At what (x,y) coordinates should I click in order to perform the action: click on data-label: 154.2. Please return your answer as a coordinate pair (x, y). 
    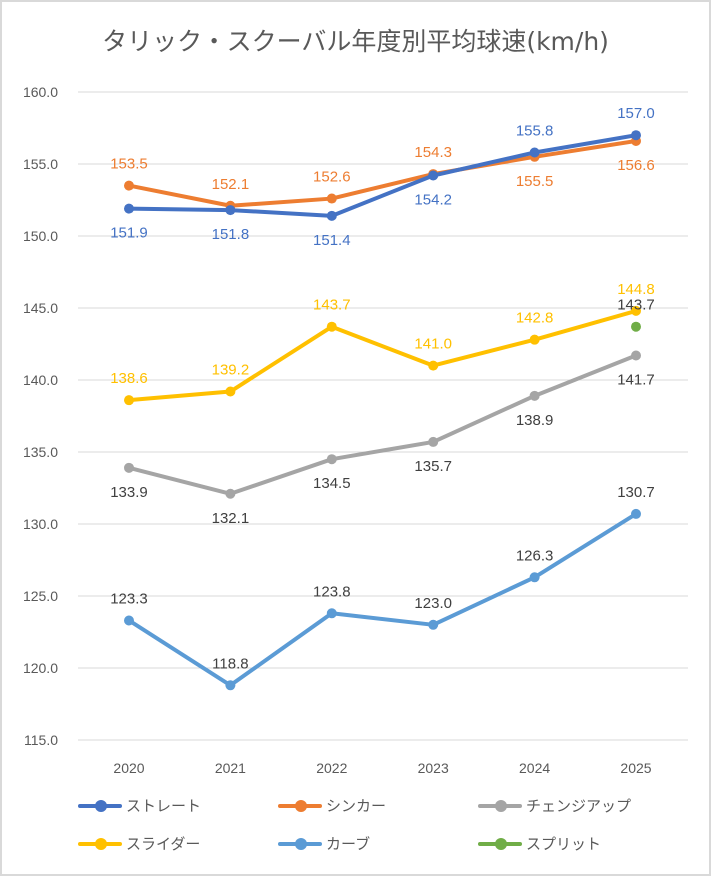
    Looking at the image, I should click on (433, 200).